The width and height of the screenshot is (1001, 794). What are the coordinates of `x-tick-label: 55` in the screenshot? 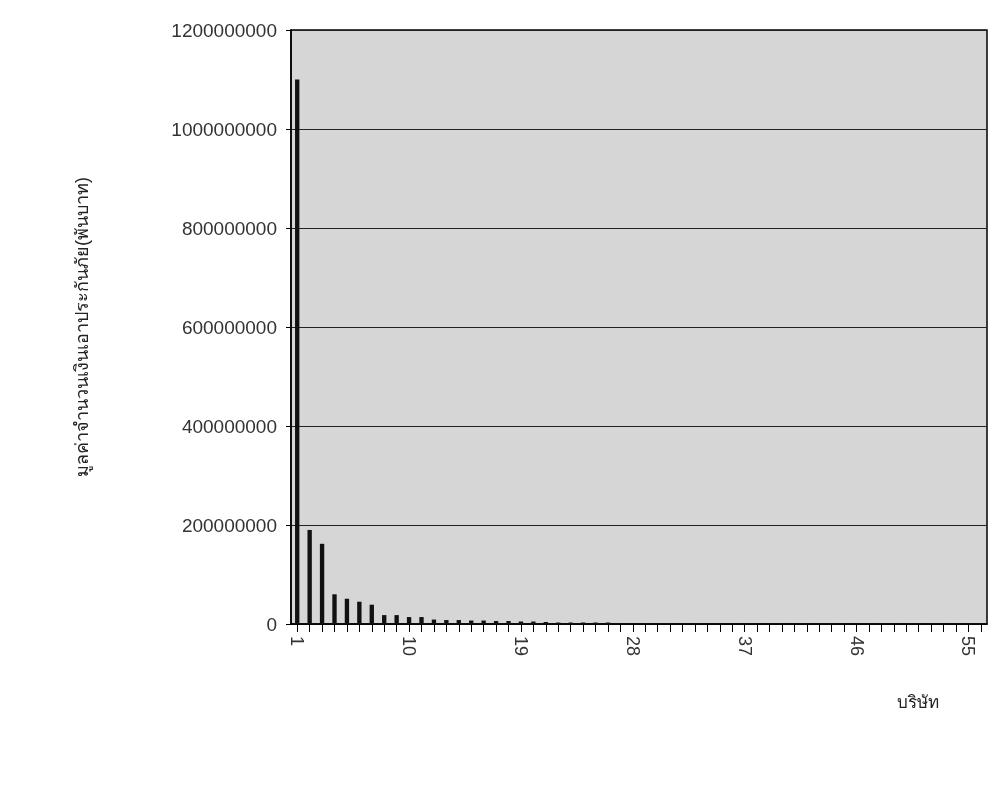 It's located at (968, 646).